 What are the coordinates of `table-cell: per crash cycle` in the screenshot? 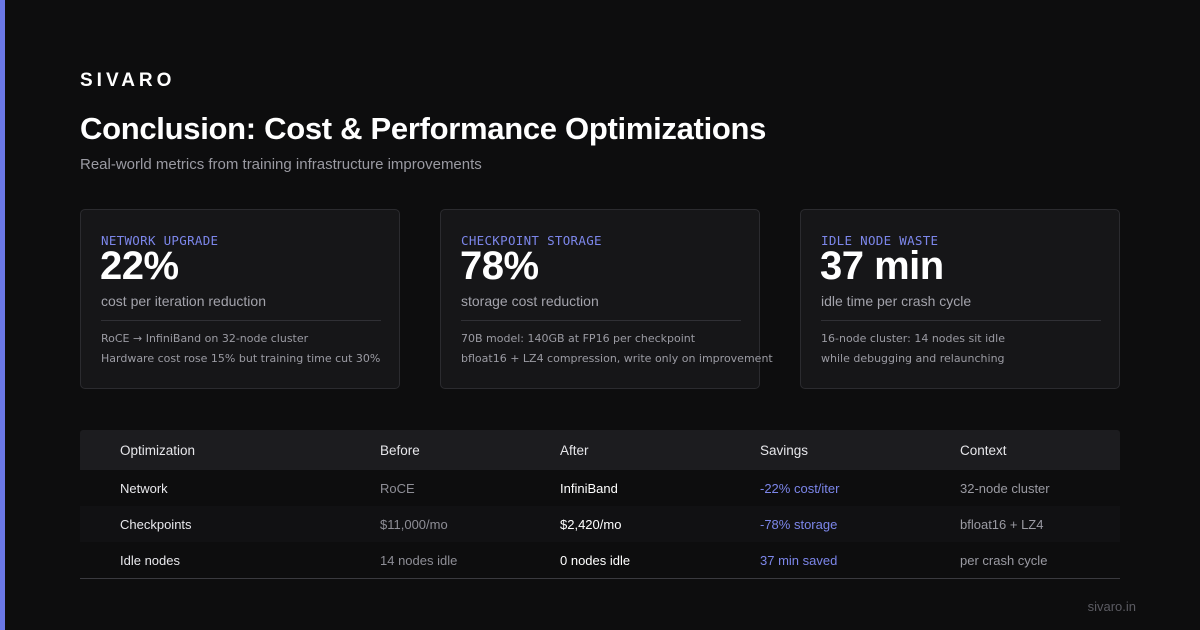 It's located at (1004, 560).